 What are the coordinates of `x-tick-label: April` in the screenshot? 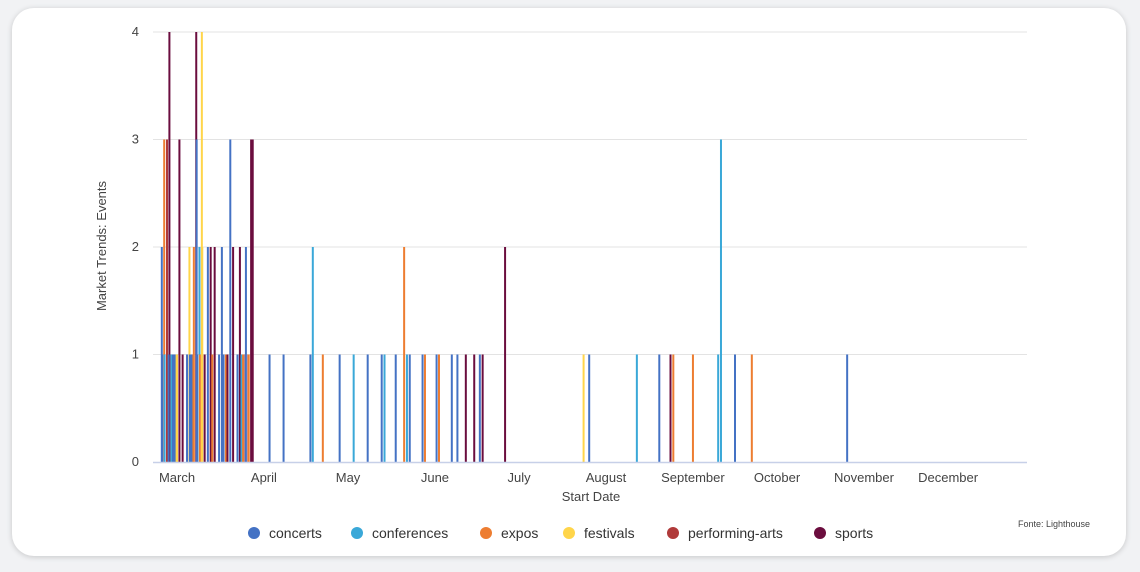 It's located at (264, 477).